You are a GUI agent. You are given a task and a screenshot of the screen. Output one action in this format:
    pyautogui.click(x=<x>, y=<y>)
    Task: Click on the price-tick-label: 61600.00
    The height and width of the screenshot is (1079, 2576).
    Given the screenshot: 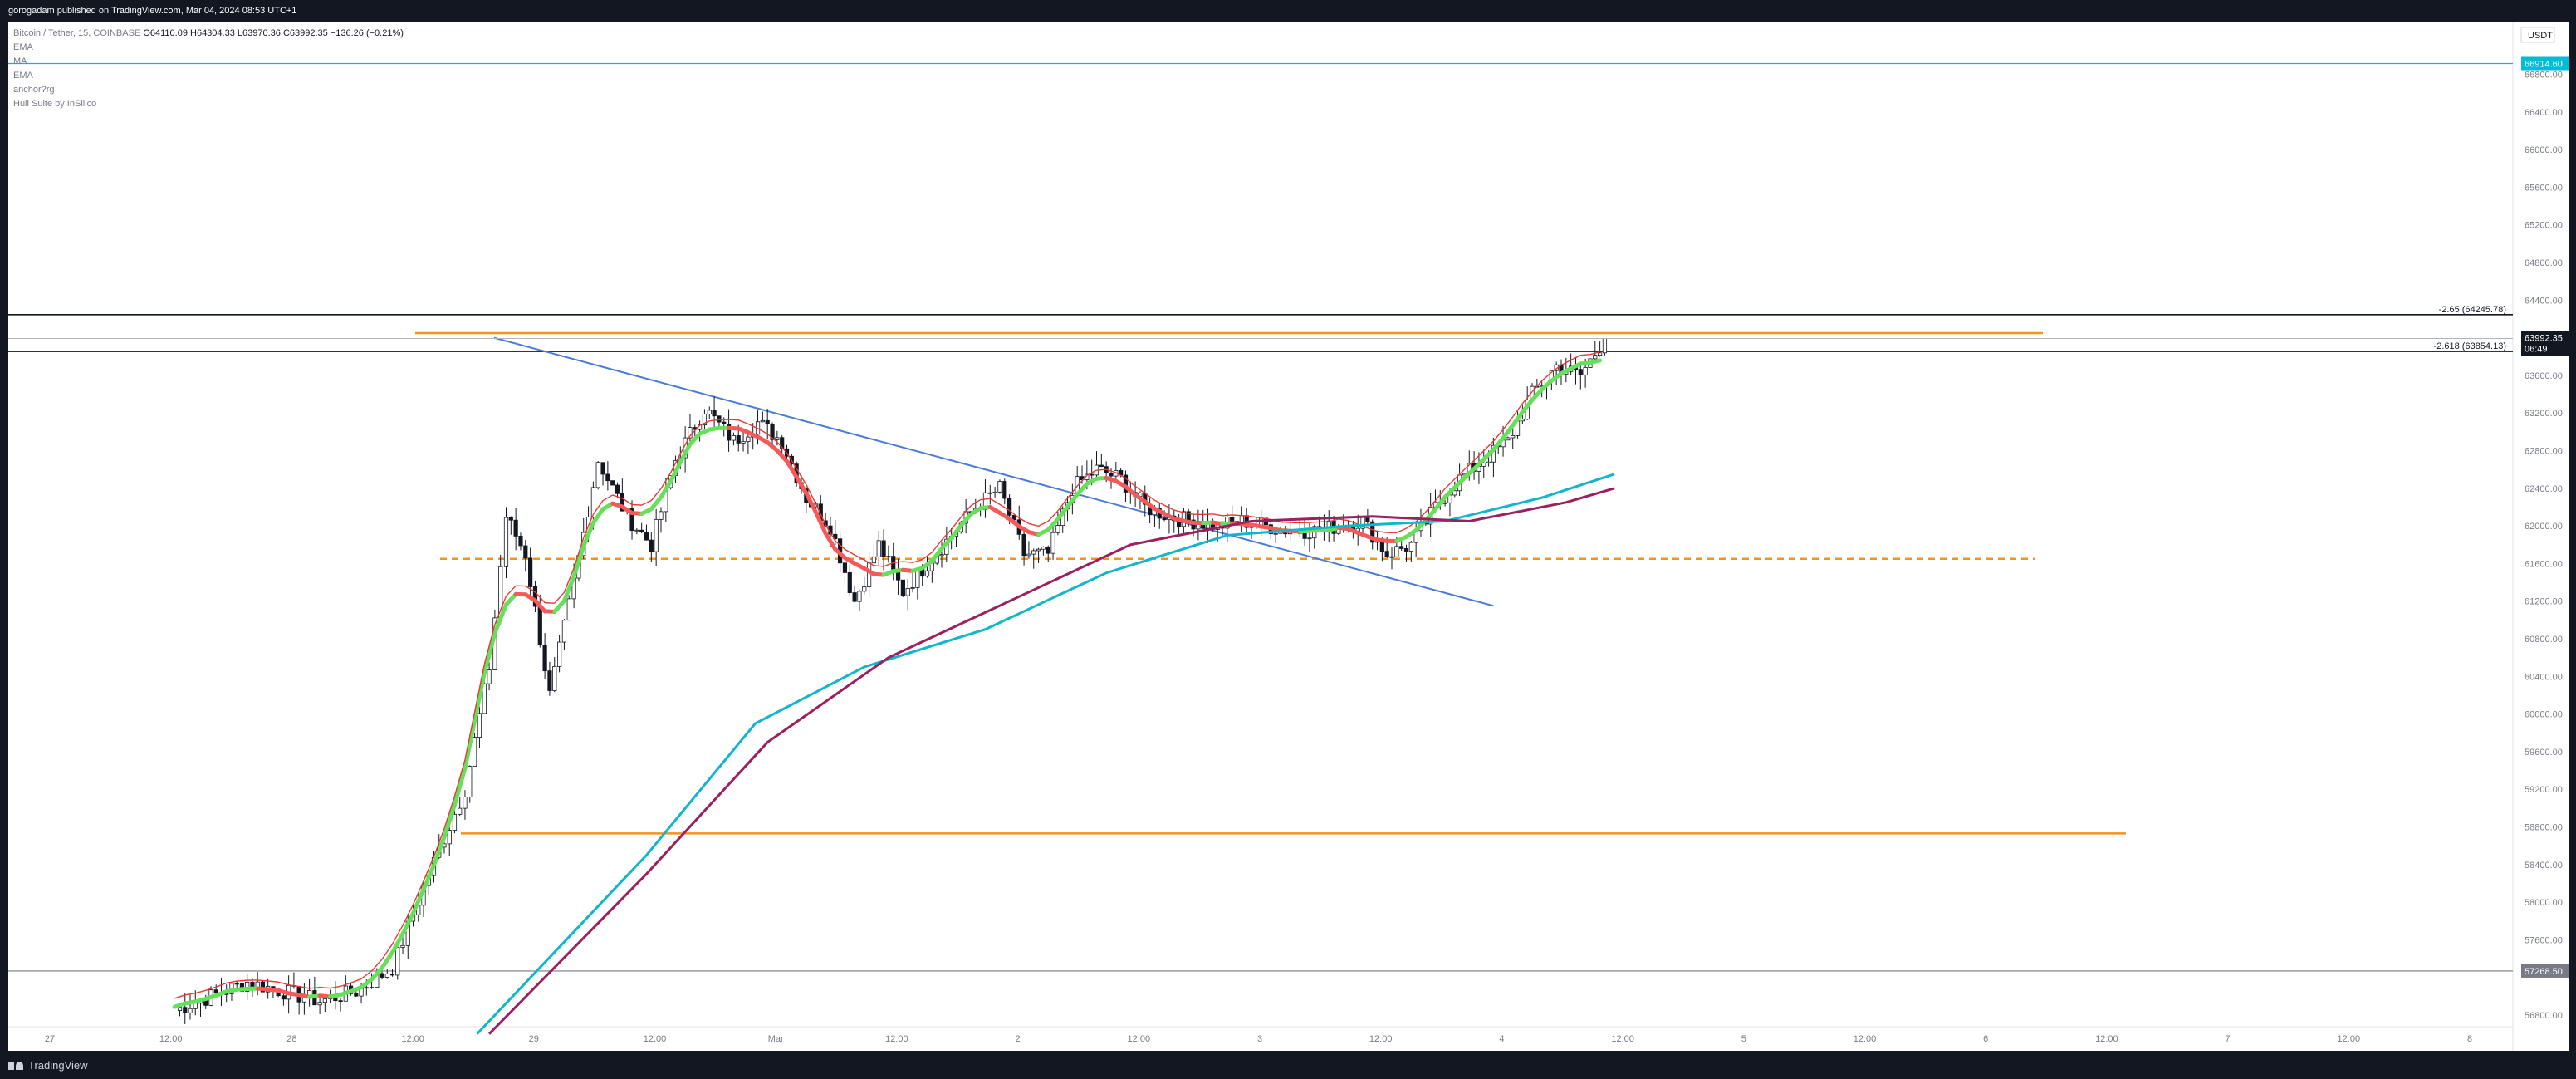 What is the action you would take?
    pyautogui.click(x=2544, y=564)
    